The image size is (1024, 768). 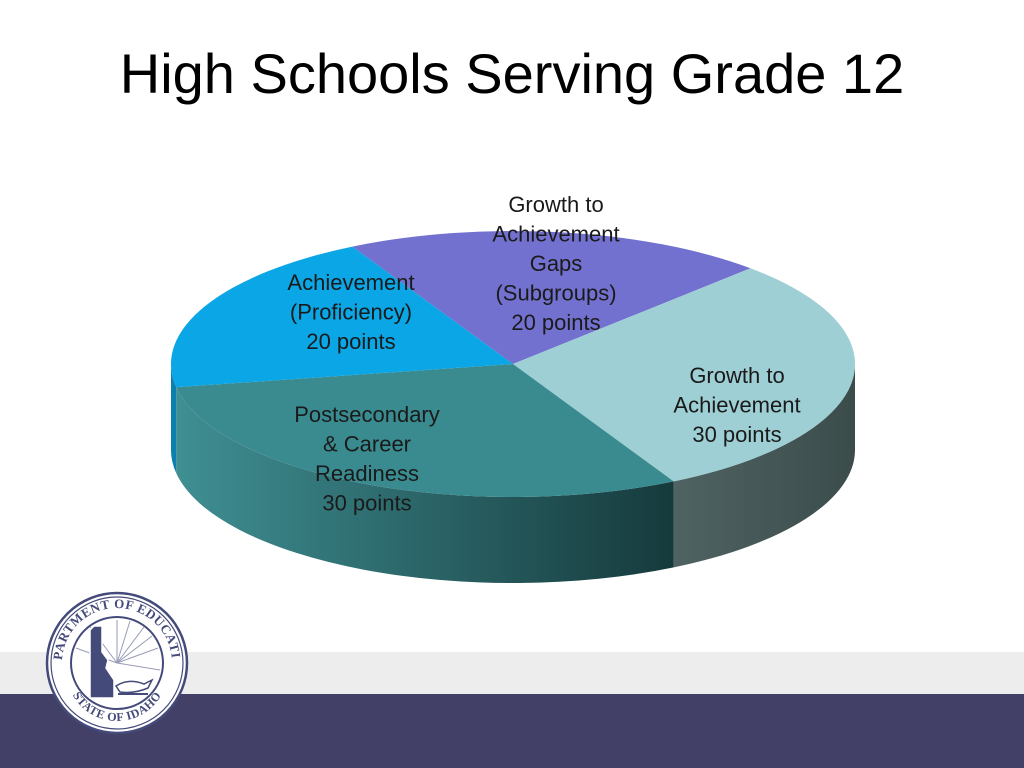 I want to click on idaho-state-seal-icon: DEPARTMENT OF EDUCATION STATE OF IDAHO, so click(x=116, y=662).